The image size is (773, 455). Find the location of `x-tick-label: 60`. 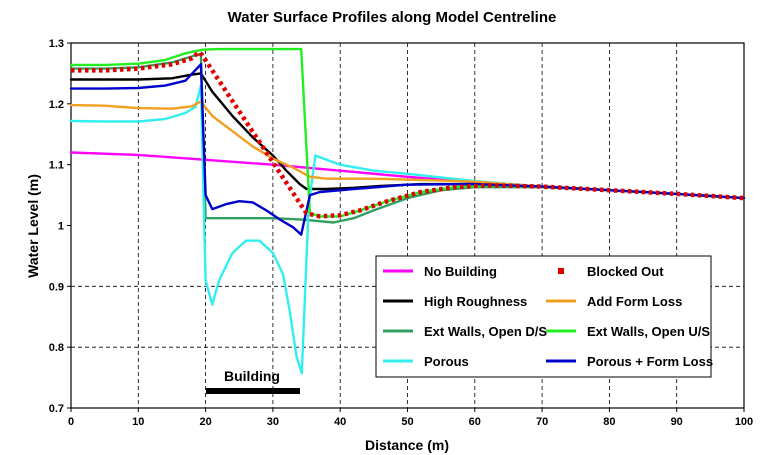

x-tick-label: 60 is located at coordinates (475, 422).